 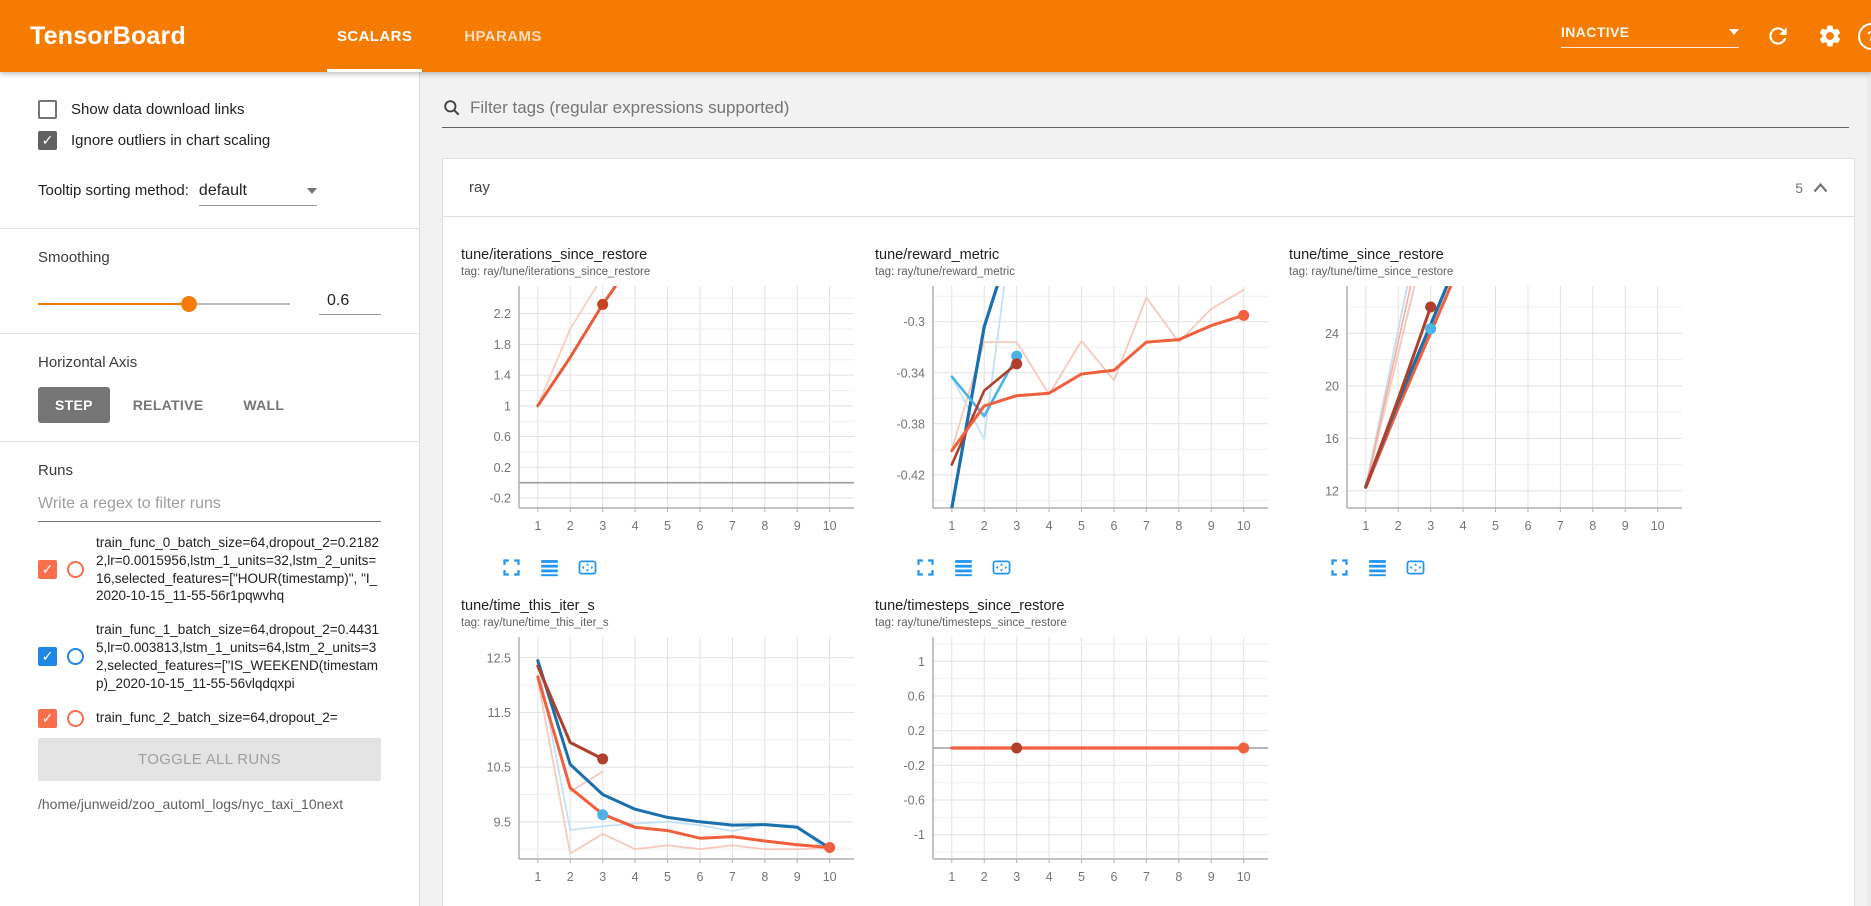 I want to click on tag-filter-input, so click(x=1159, y=108).